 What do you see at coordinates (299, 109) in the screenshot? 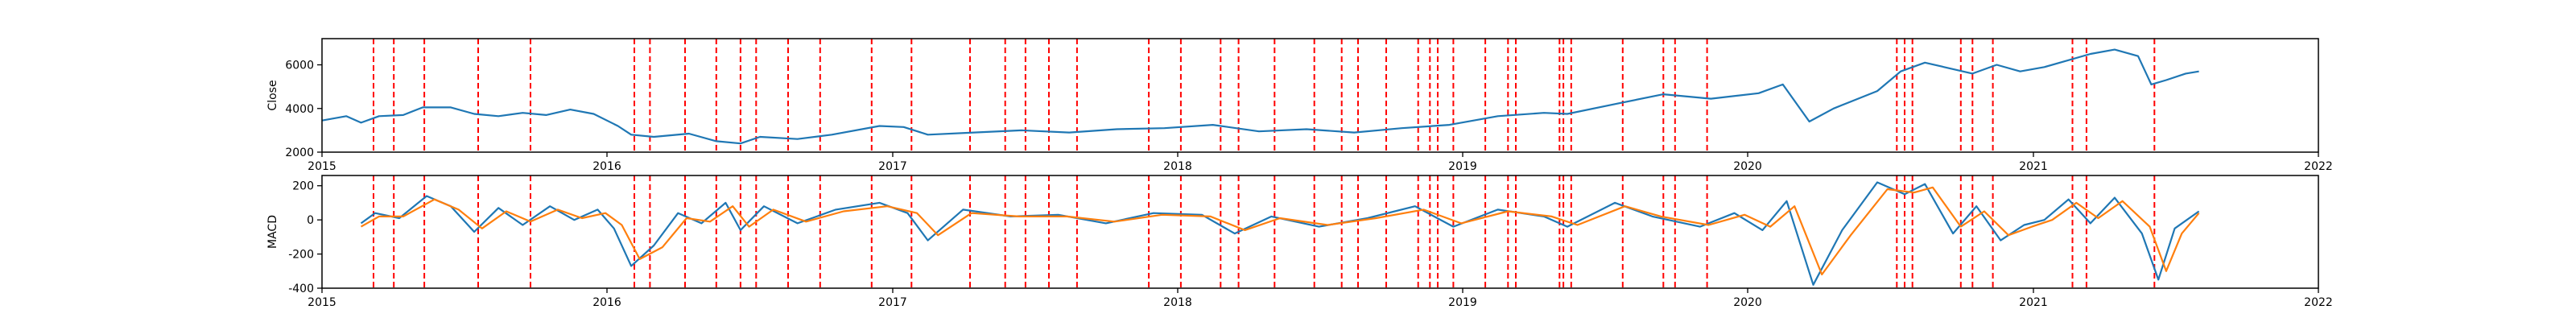
I see `y-tick-label: 4000` at bounding box center [299, 109].